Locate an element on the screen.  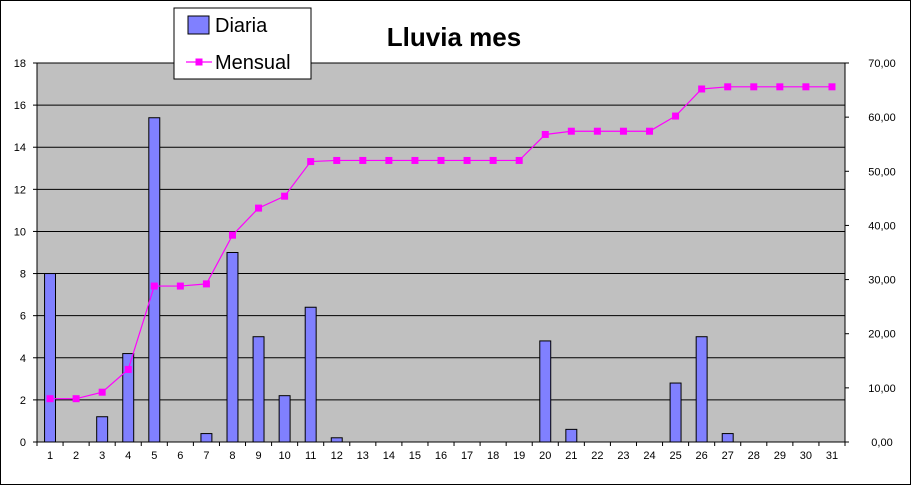
chart-title: Lluvia mes is located at coordinates (454, 37).